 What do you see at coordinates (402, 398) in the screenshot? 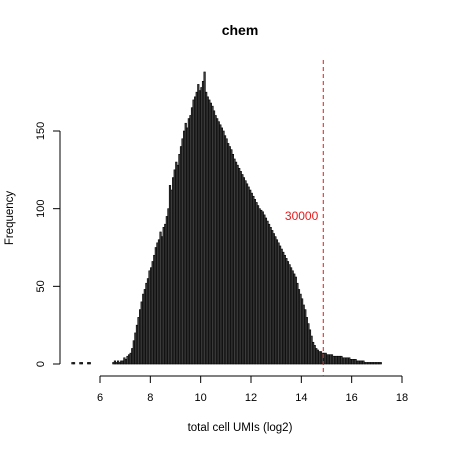
I see `x-tick-label: 18` at bounding box center [402, 398].